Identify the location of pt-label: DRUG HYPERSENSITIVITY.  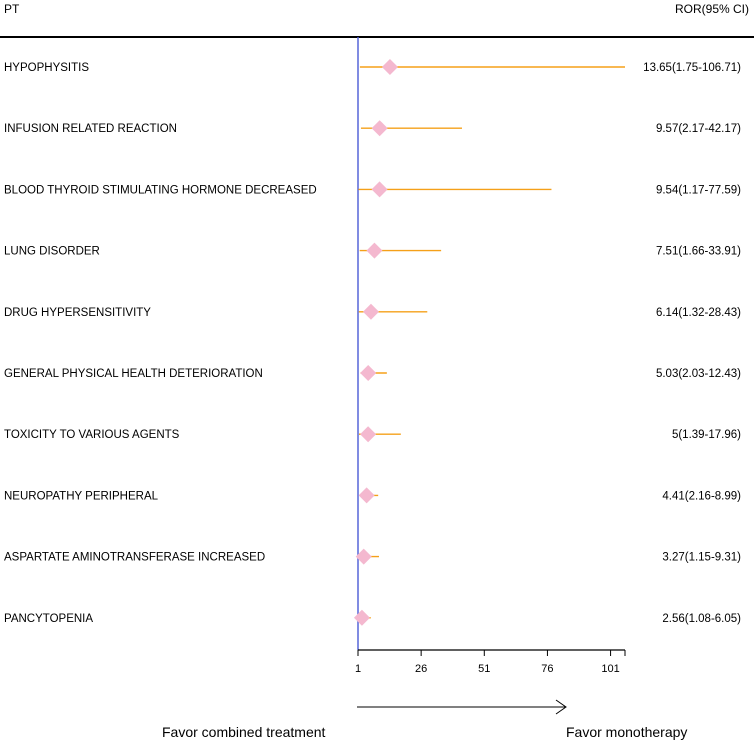
(77, 313).